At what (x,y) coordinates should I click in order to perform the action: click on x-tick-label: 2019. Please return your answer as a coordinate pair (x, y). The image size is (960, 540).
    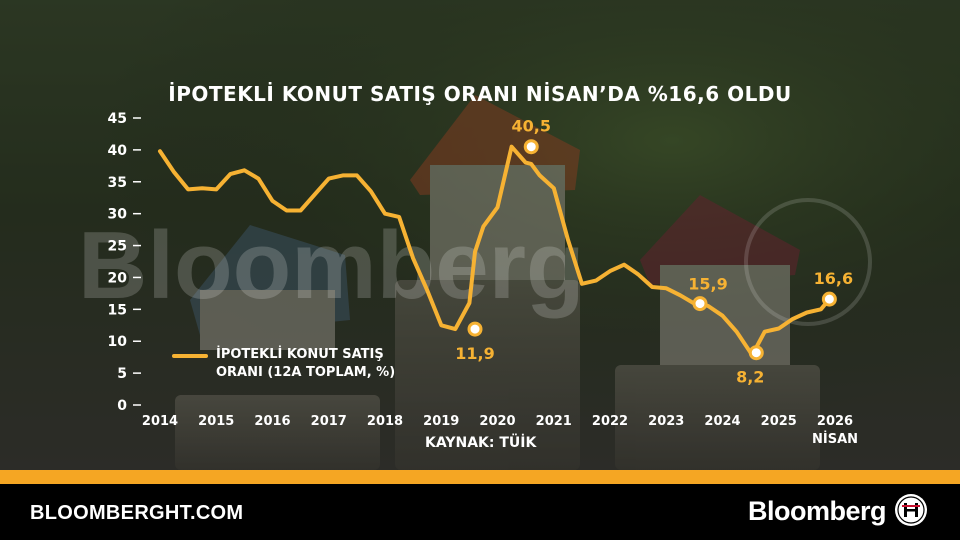
    Looking at the image, I should click on (441, 421).